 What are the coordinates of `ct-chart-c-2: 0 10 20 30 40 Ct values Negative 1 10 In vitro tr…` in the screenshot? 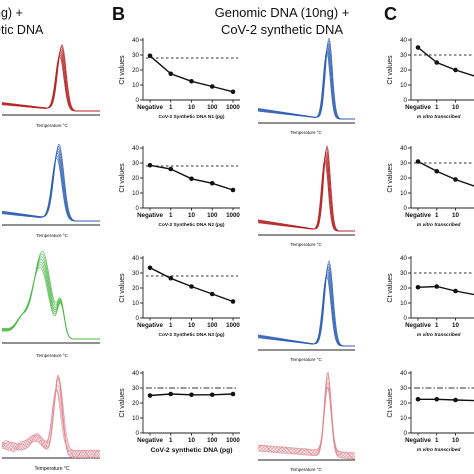 It's located at (430, 186).